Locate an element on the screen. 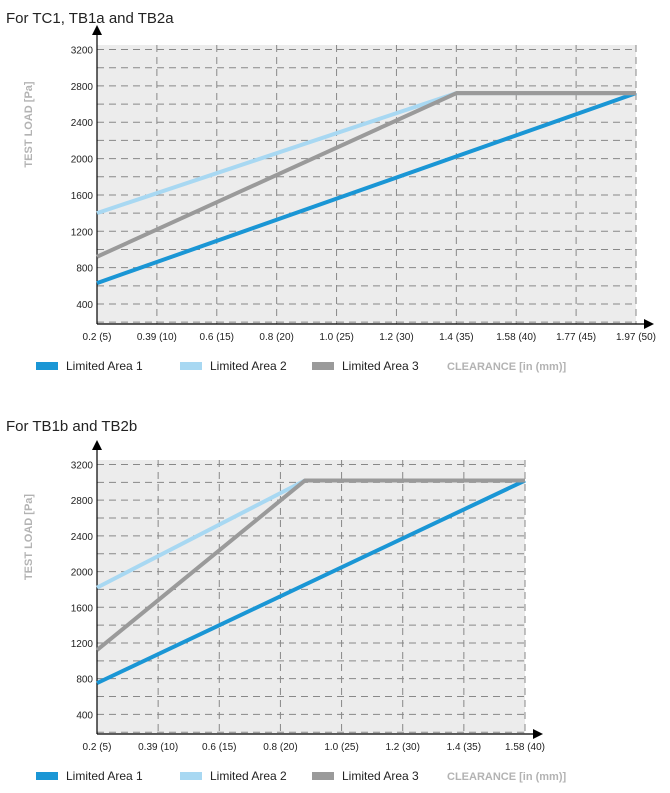 The image size is (670, 793). x-tick-label: 1.77 (45) is located at coordinates (576, 337).